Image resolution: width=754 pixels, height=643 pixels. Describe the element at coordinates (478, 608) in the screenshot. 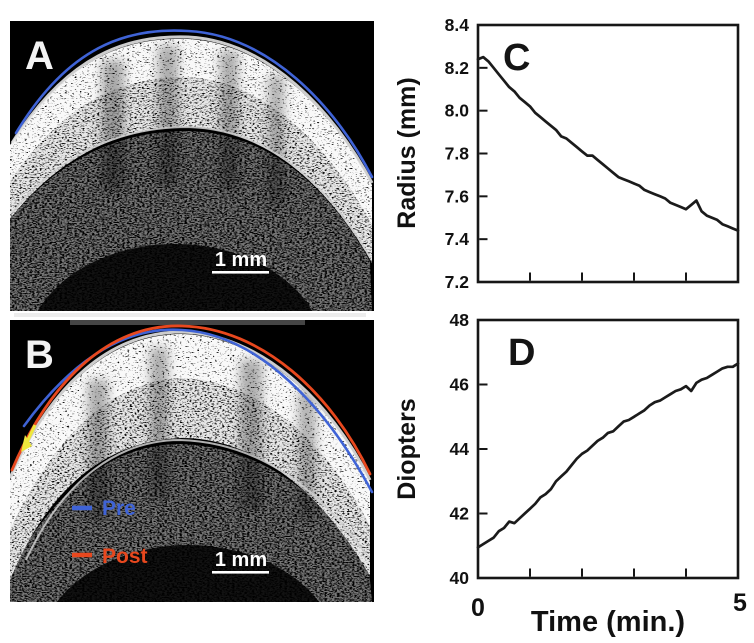

I see `x-tick-label-left: 0` at that location.